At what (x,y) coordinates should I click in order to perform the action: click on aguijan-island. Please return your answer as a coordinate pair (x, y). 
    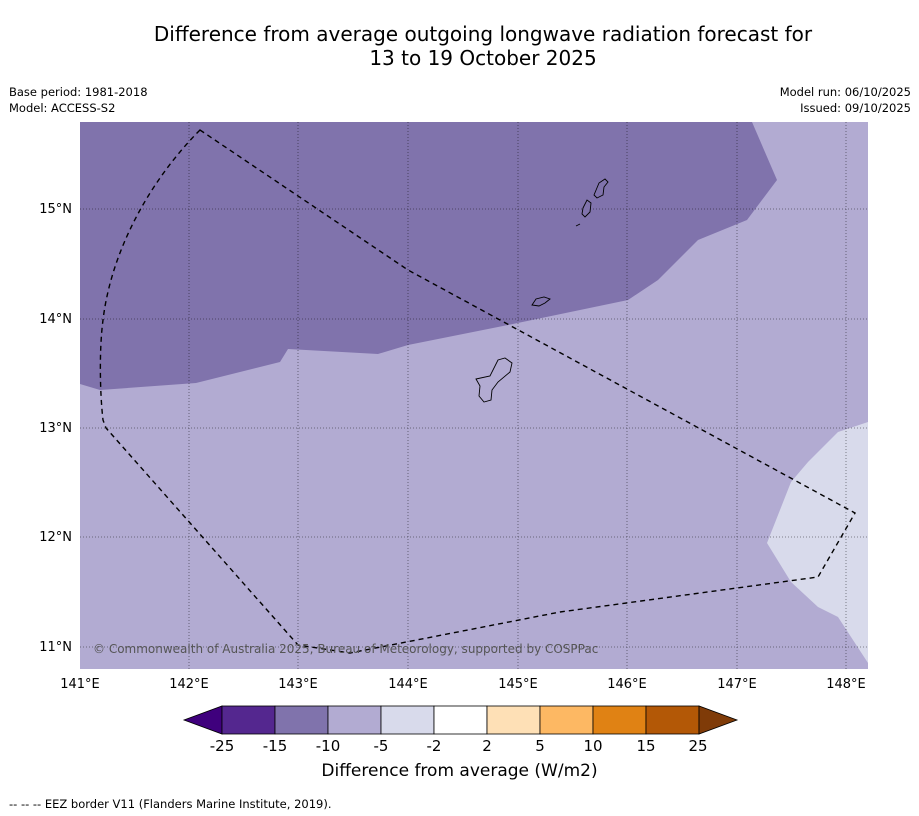
    Looking at the image, I should click on (578, 225).